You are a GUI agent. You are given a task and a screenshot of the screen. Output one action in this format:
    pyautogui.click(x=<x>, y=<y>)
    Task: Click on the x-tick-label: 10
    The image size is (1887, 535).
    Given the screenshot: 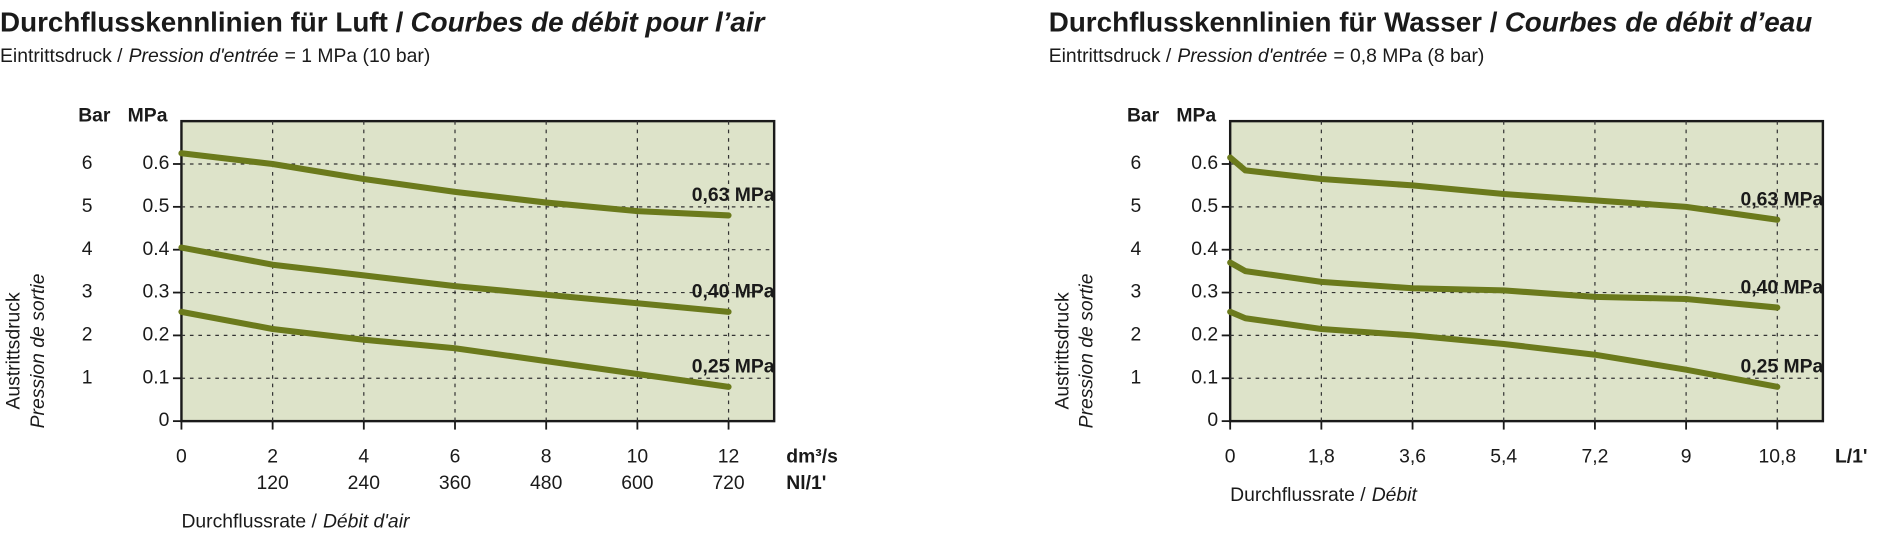 What is the action you would take?
    pyautogui.click(x=638, y=457)
    